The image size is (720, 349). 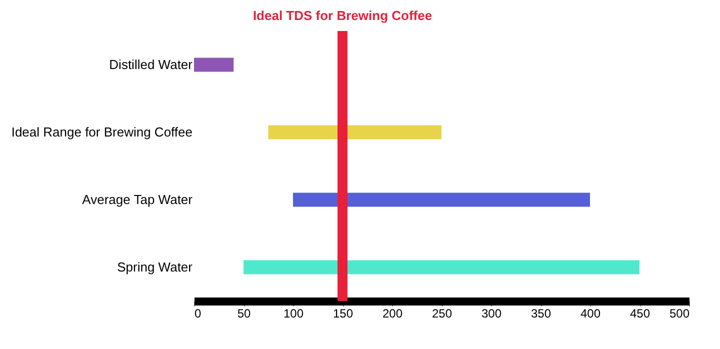 I want to click on y-tick-label: Distilled Water, so click(x=151, y=64).